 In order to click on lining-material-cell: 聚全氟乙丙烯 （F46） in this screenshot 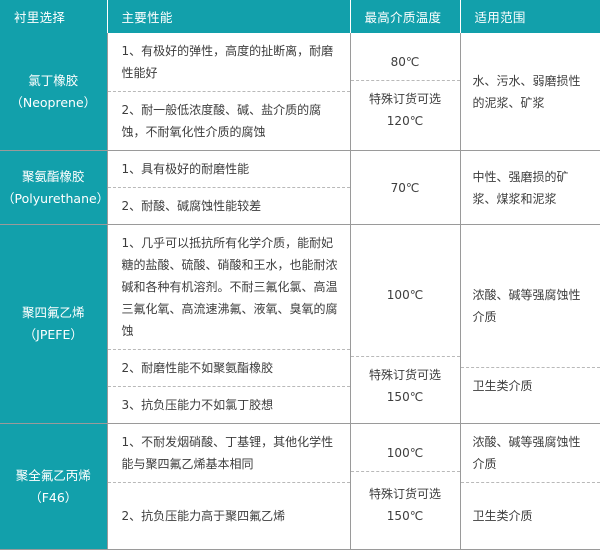, I will do `click(53, 487)`.